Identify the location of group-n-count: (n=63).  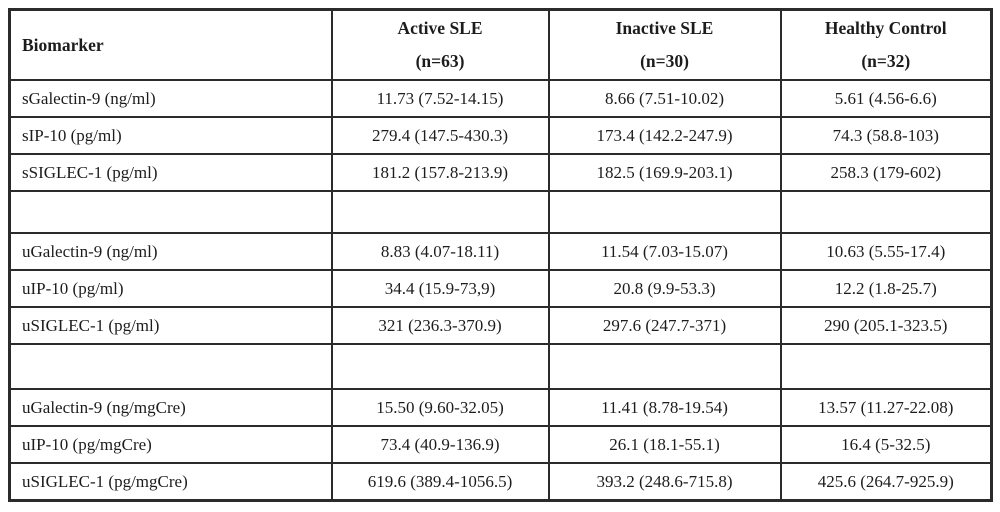
(440, 61).